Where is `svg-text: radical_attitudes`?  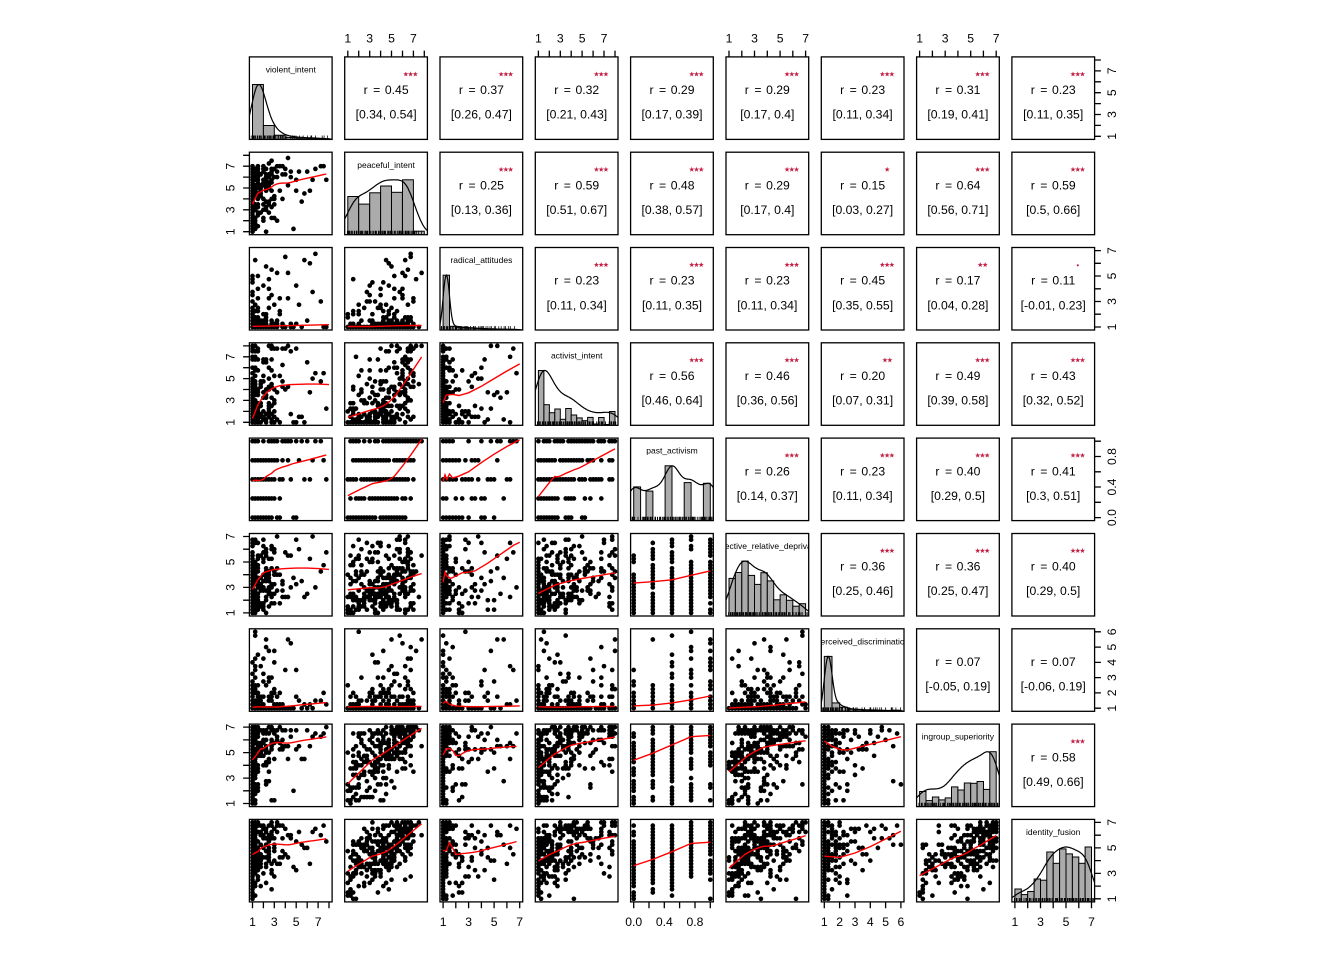
svg-text: radical_attitudes is located at coordinates (481, 260).